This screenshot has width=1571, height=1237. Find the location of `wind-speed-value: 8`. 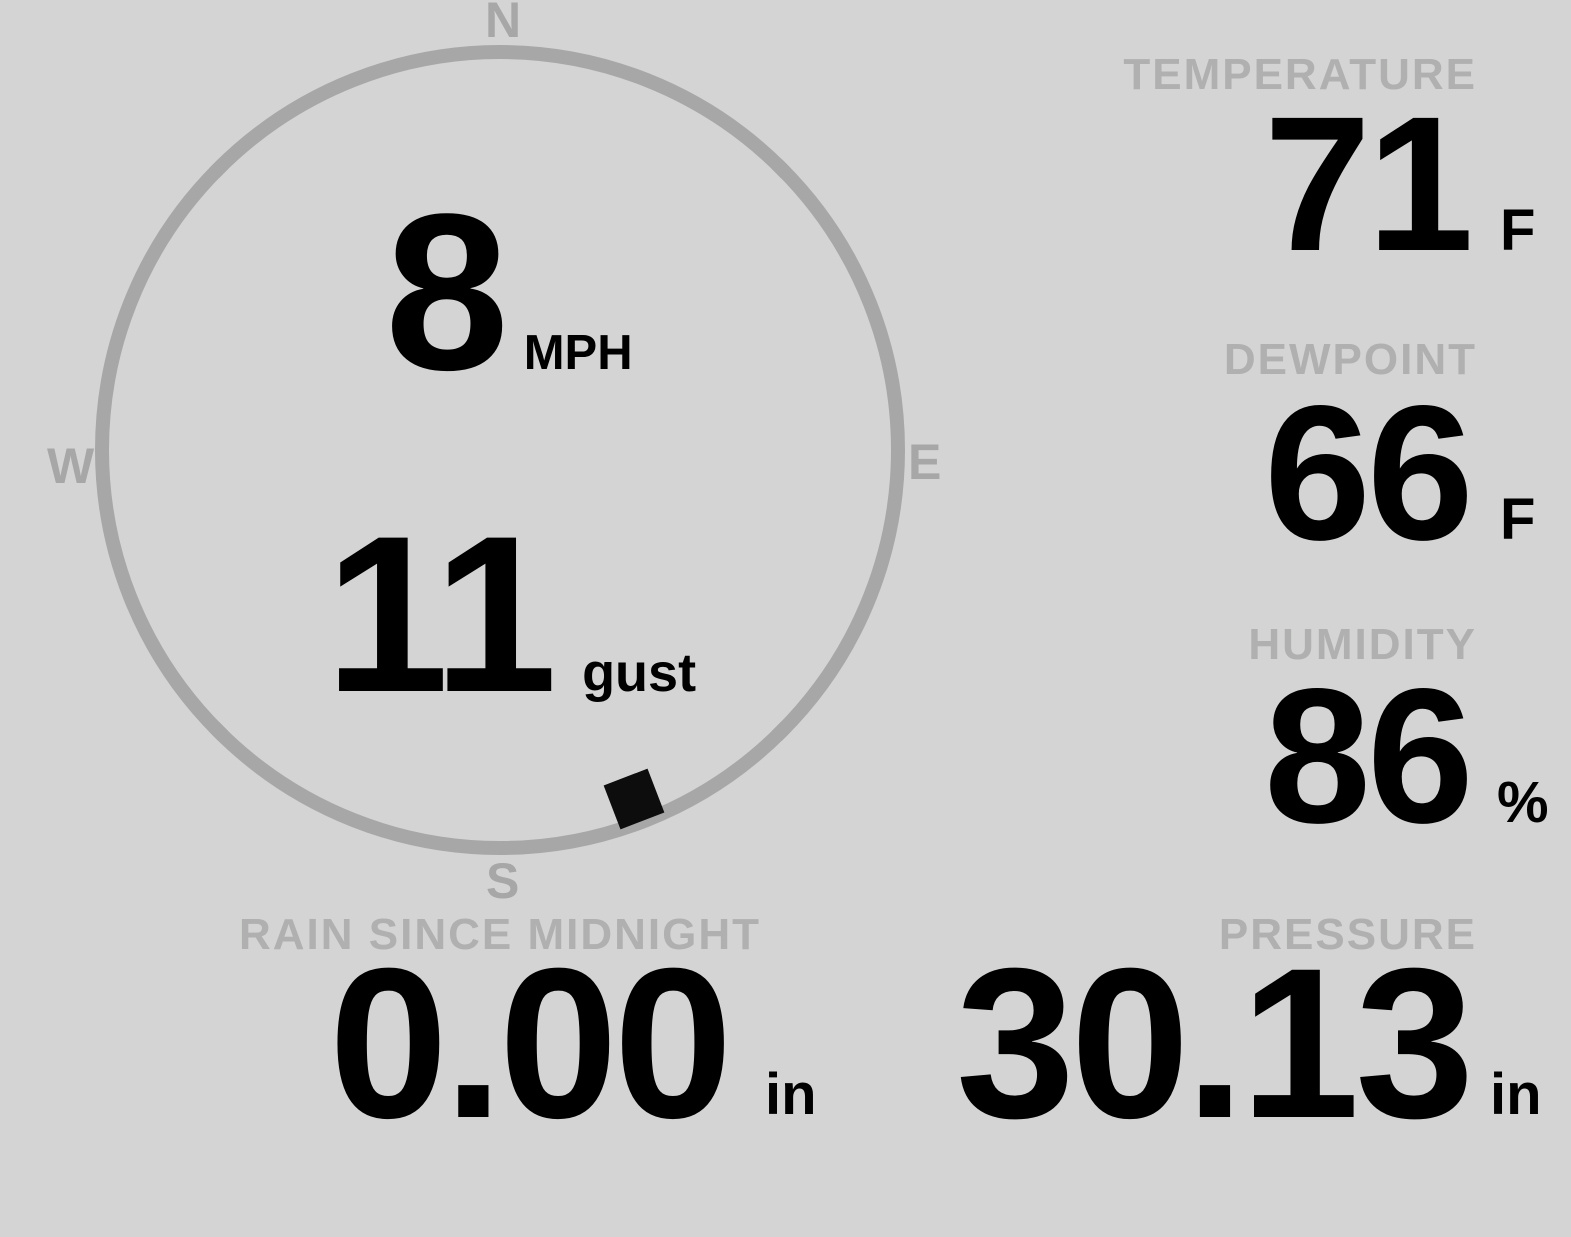

wind-speed-value: 8 is located at coordinates (447, 292).